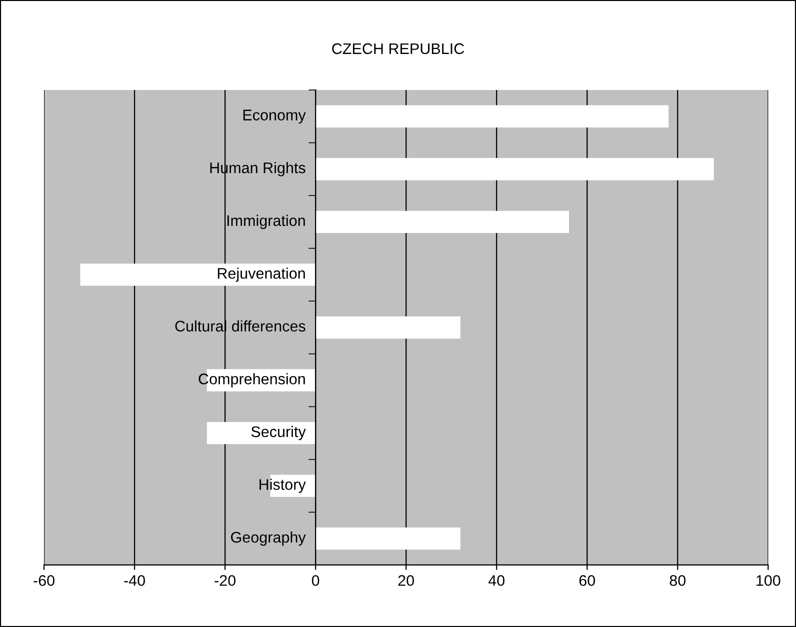  What do you see at coordinates (406, 580) in the screenshot?
I see `x-tick-label: 20` at bounding box center [406, 580].